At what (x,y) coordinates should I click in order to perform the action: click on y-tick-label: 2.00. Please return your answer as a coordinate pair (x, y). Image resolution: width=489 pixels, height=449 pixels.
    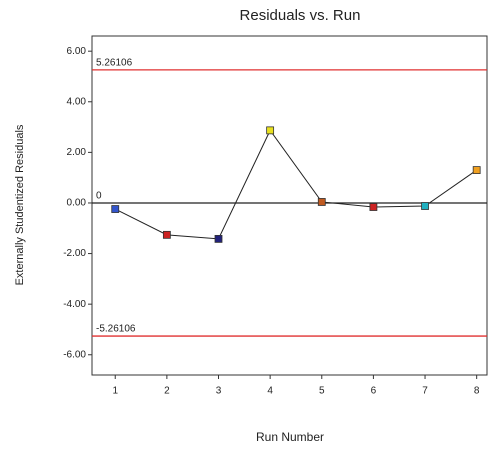
    Looking at the image, I should click on (77, 152).